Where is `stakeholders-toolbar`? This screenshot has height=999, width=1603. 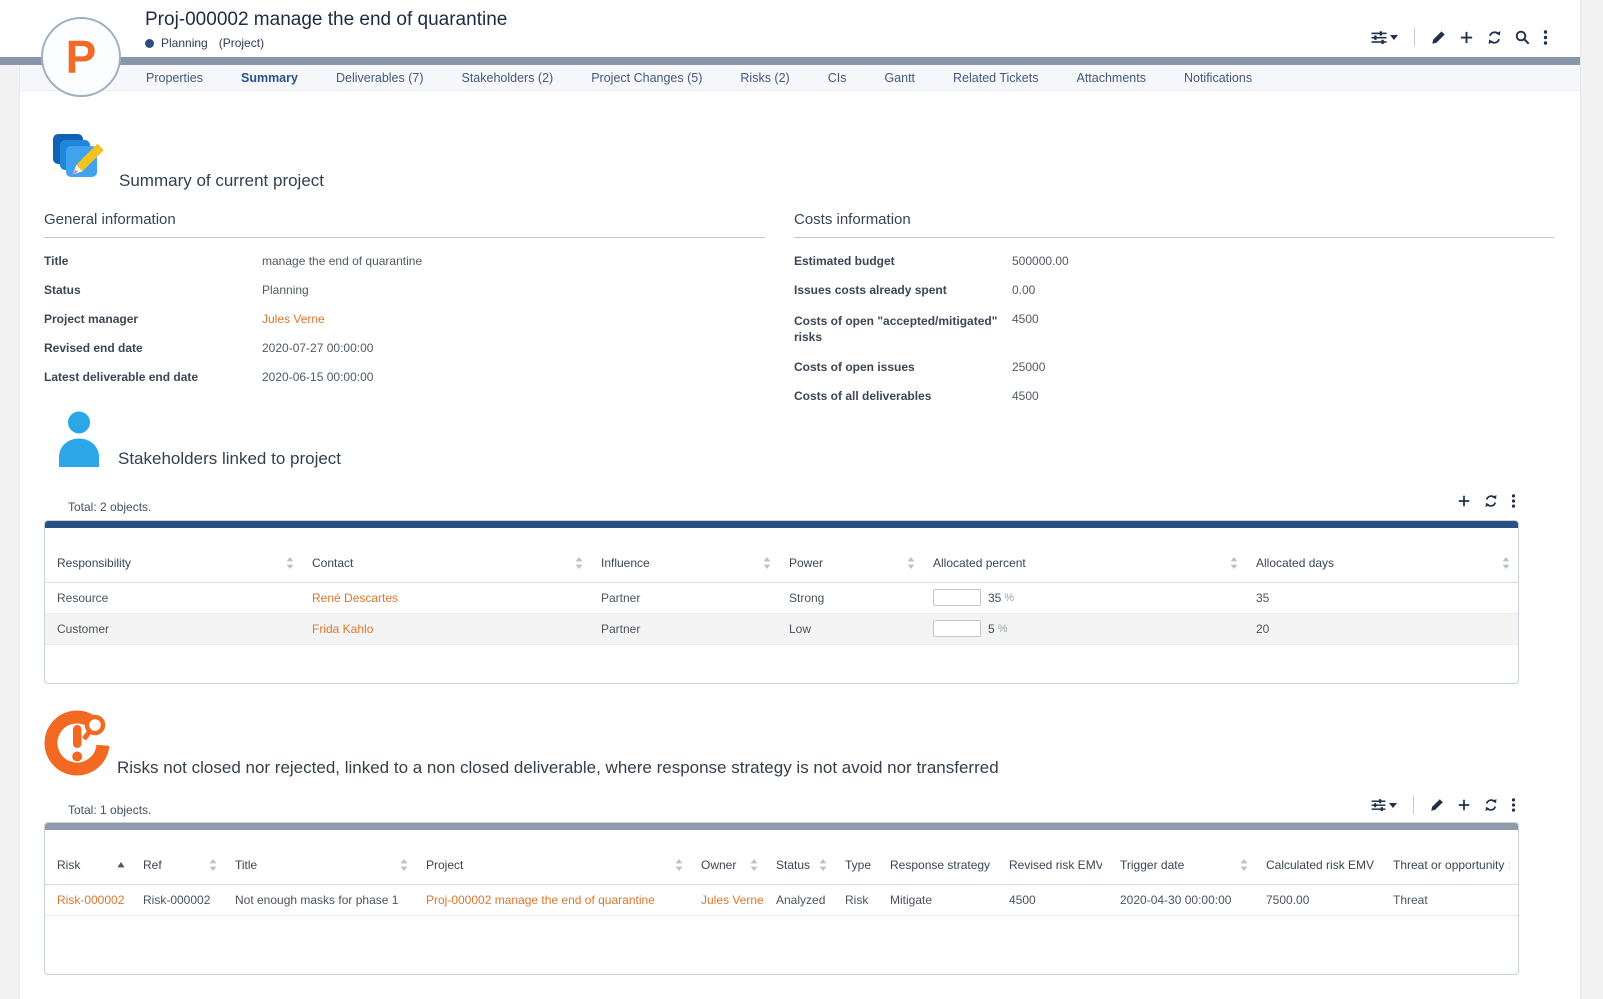 stakeholders-toolbar is located at coordinates (1486, 501).